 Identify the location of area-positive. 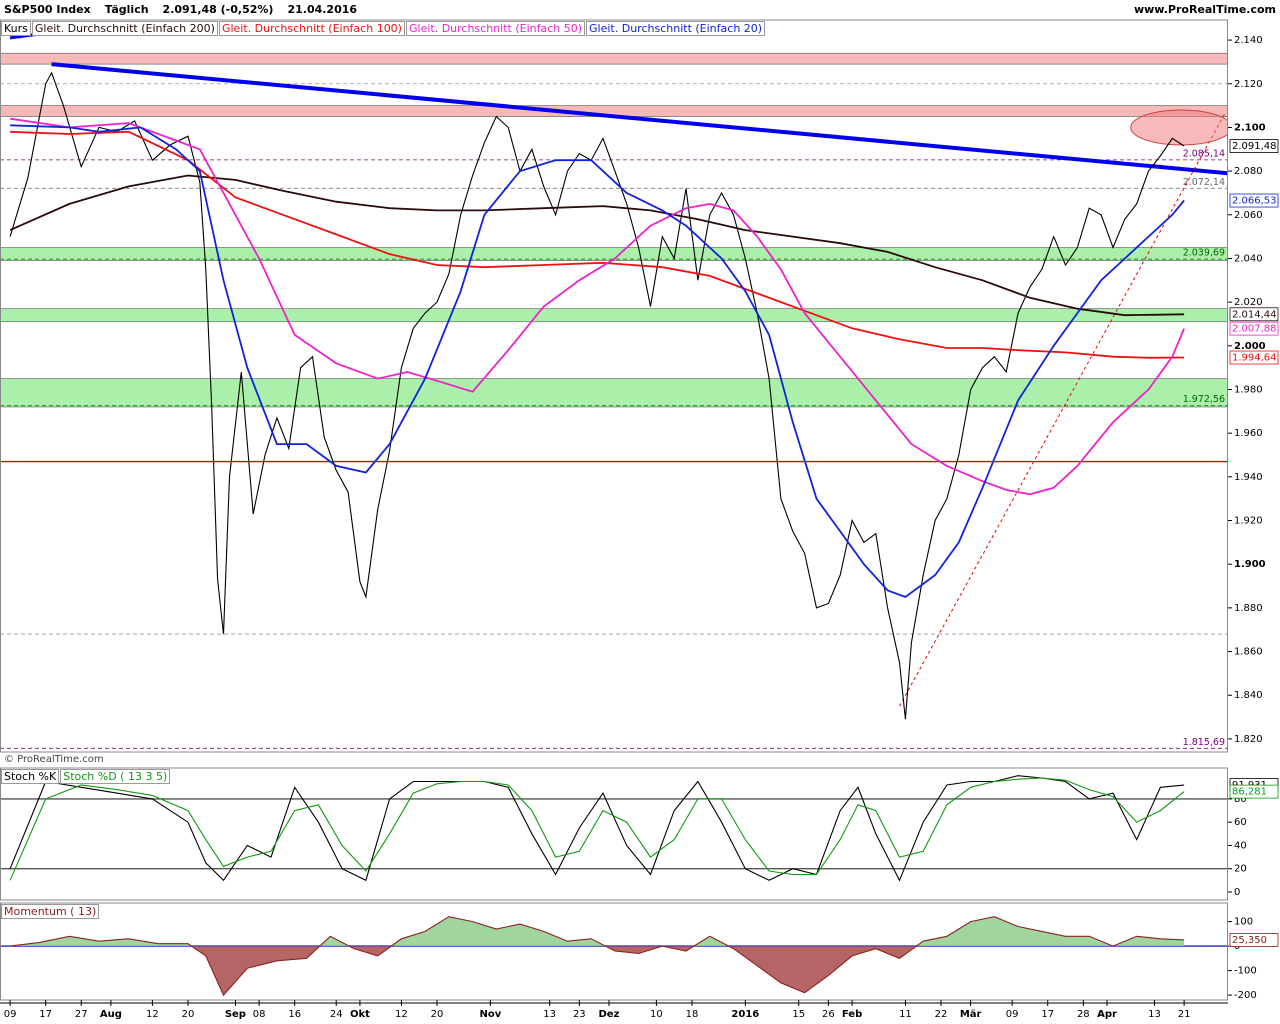
(597, 931).